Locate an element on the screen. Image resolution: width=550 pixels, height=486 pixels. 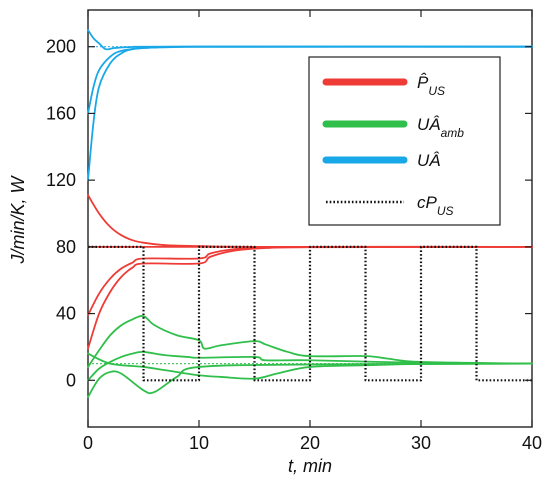
y-tick-label-5: 160 is located at coordinates (61, 113).